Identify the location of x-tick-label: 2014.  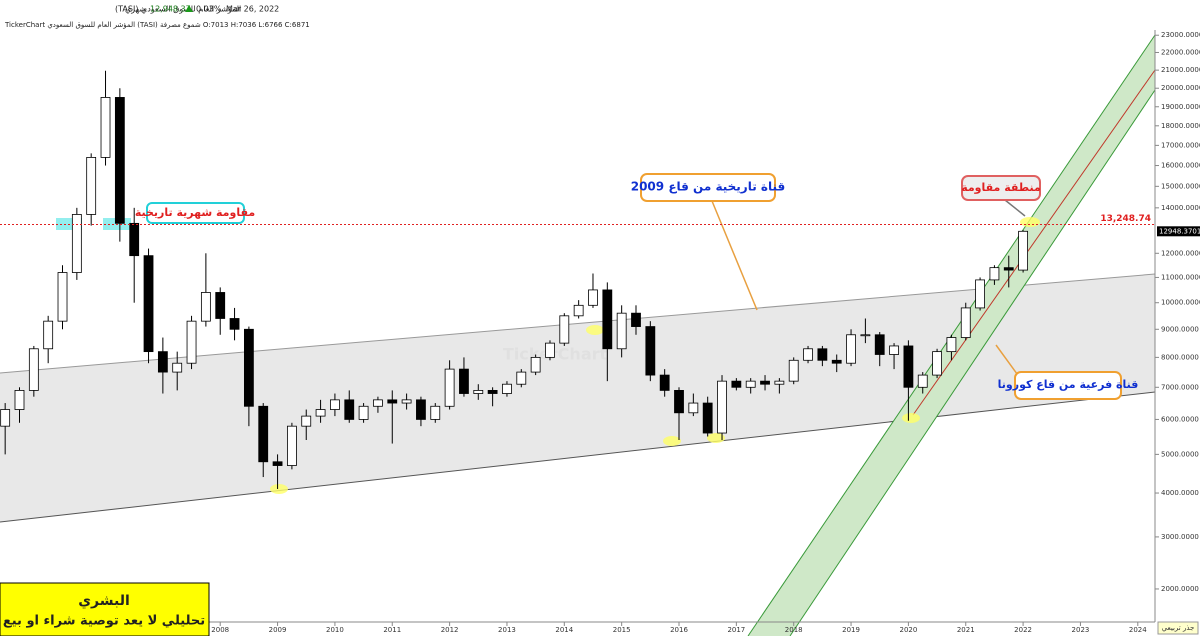
(564, 630).